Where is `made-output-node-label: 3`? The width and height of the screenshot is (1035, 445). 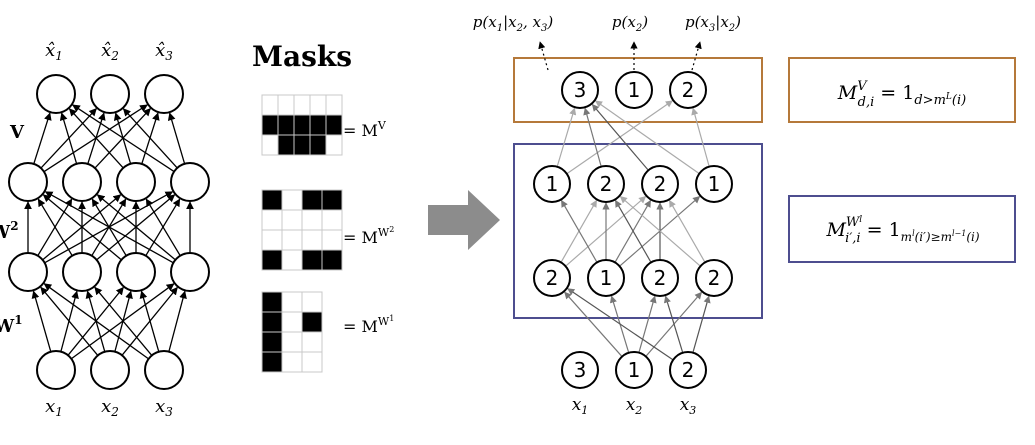
made-output-node-label: 3 is located at coordinates (580, 90).